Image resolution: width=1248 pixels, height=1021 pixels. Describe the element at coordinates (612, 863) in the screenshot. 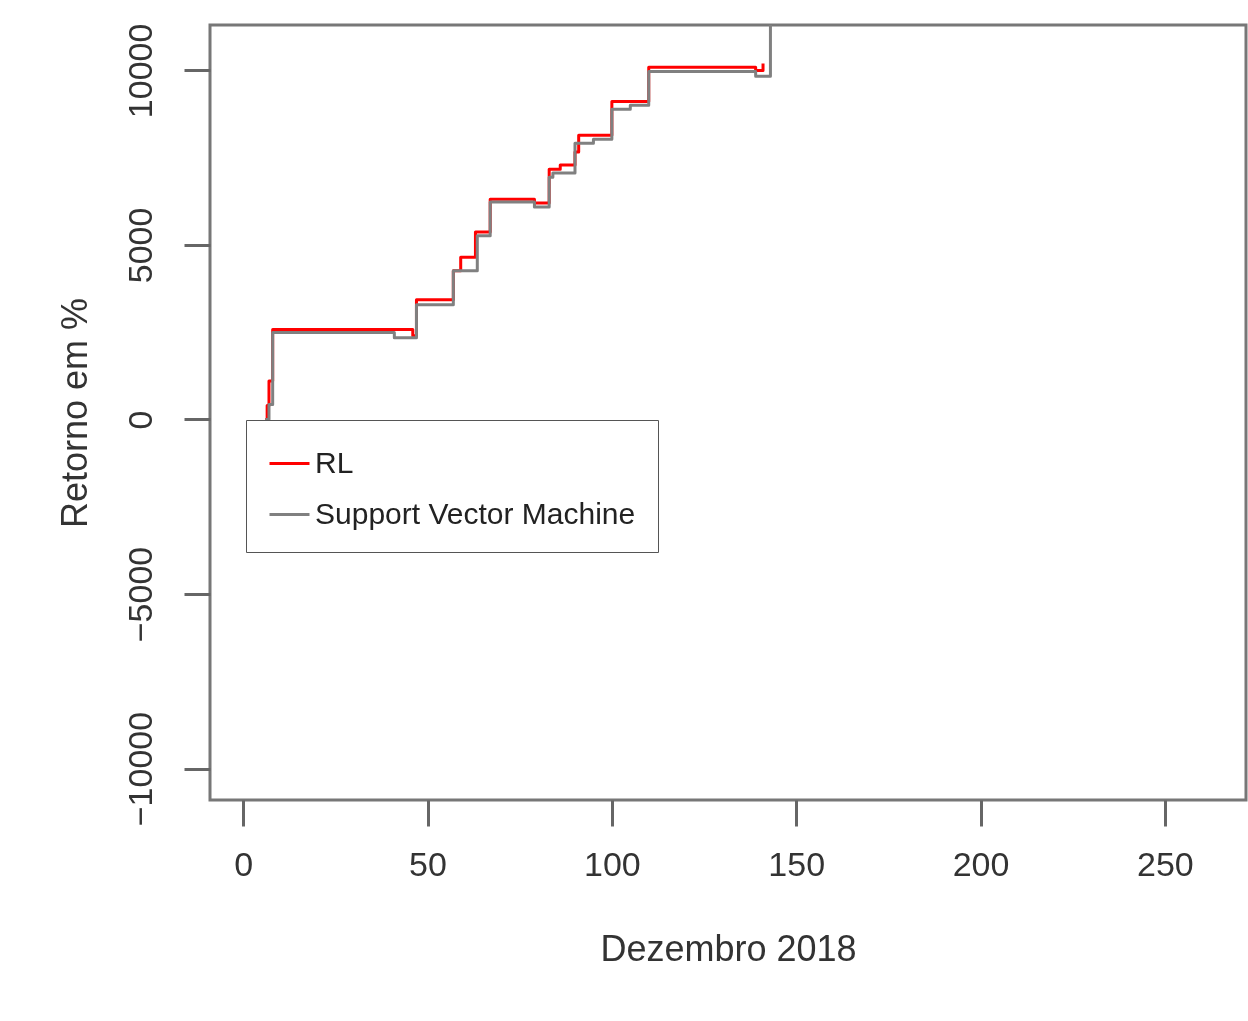

I see `x-tick-label: 100` at that location.